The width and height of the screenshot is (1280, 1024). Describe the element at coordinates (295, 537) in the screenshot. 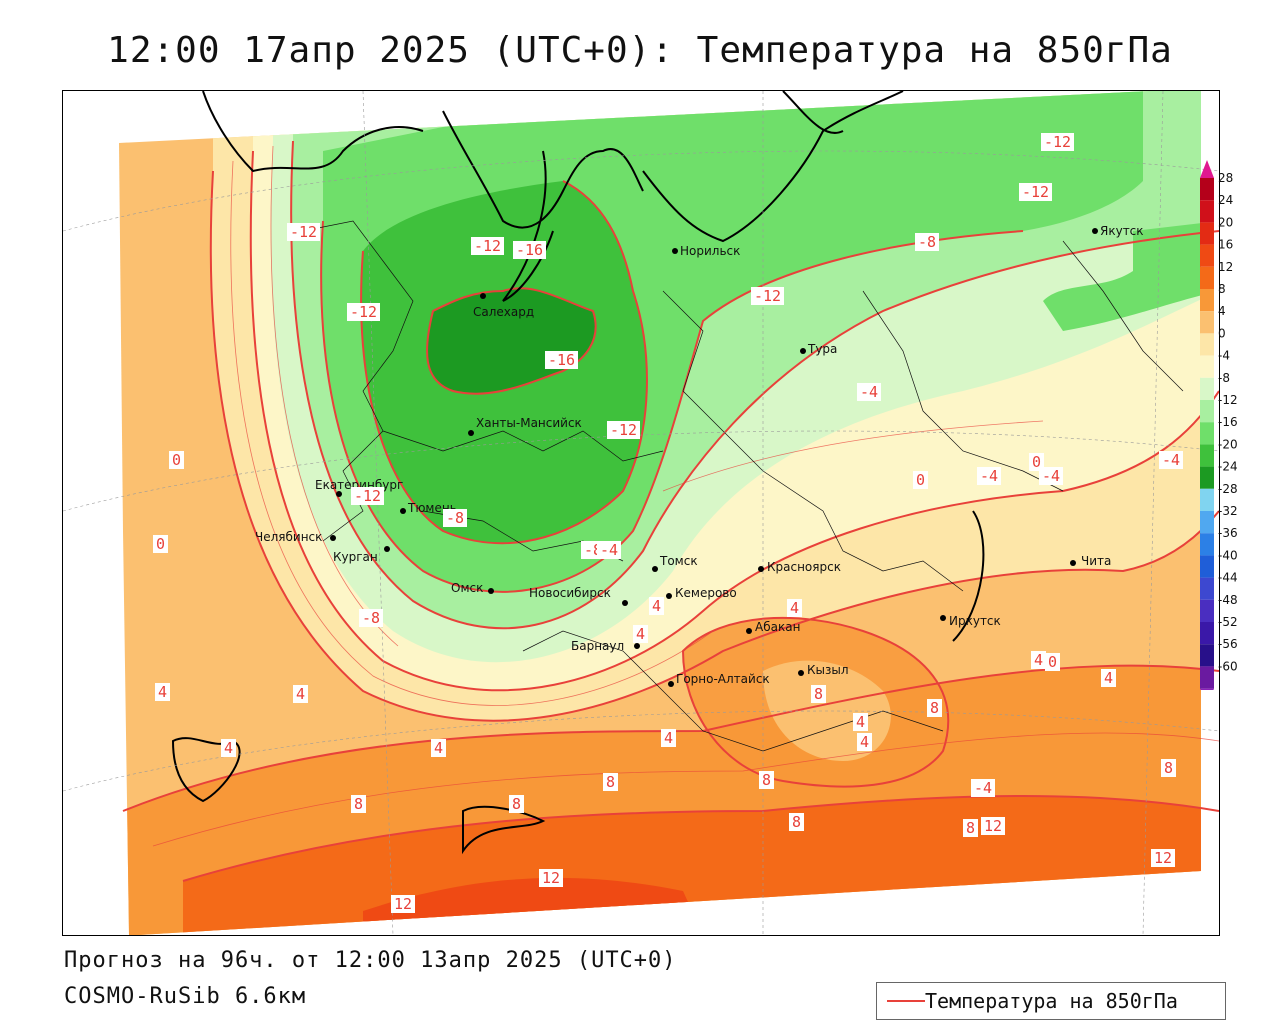

I see `city-chelyabinsk: Челябинск` at that location.